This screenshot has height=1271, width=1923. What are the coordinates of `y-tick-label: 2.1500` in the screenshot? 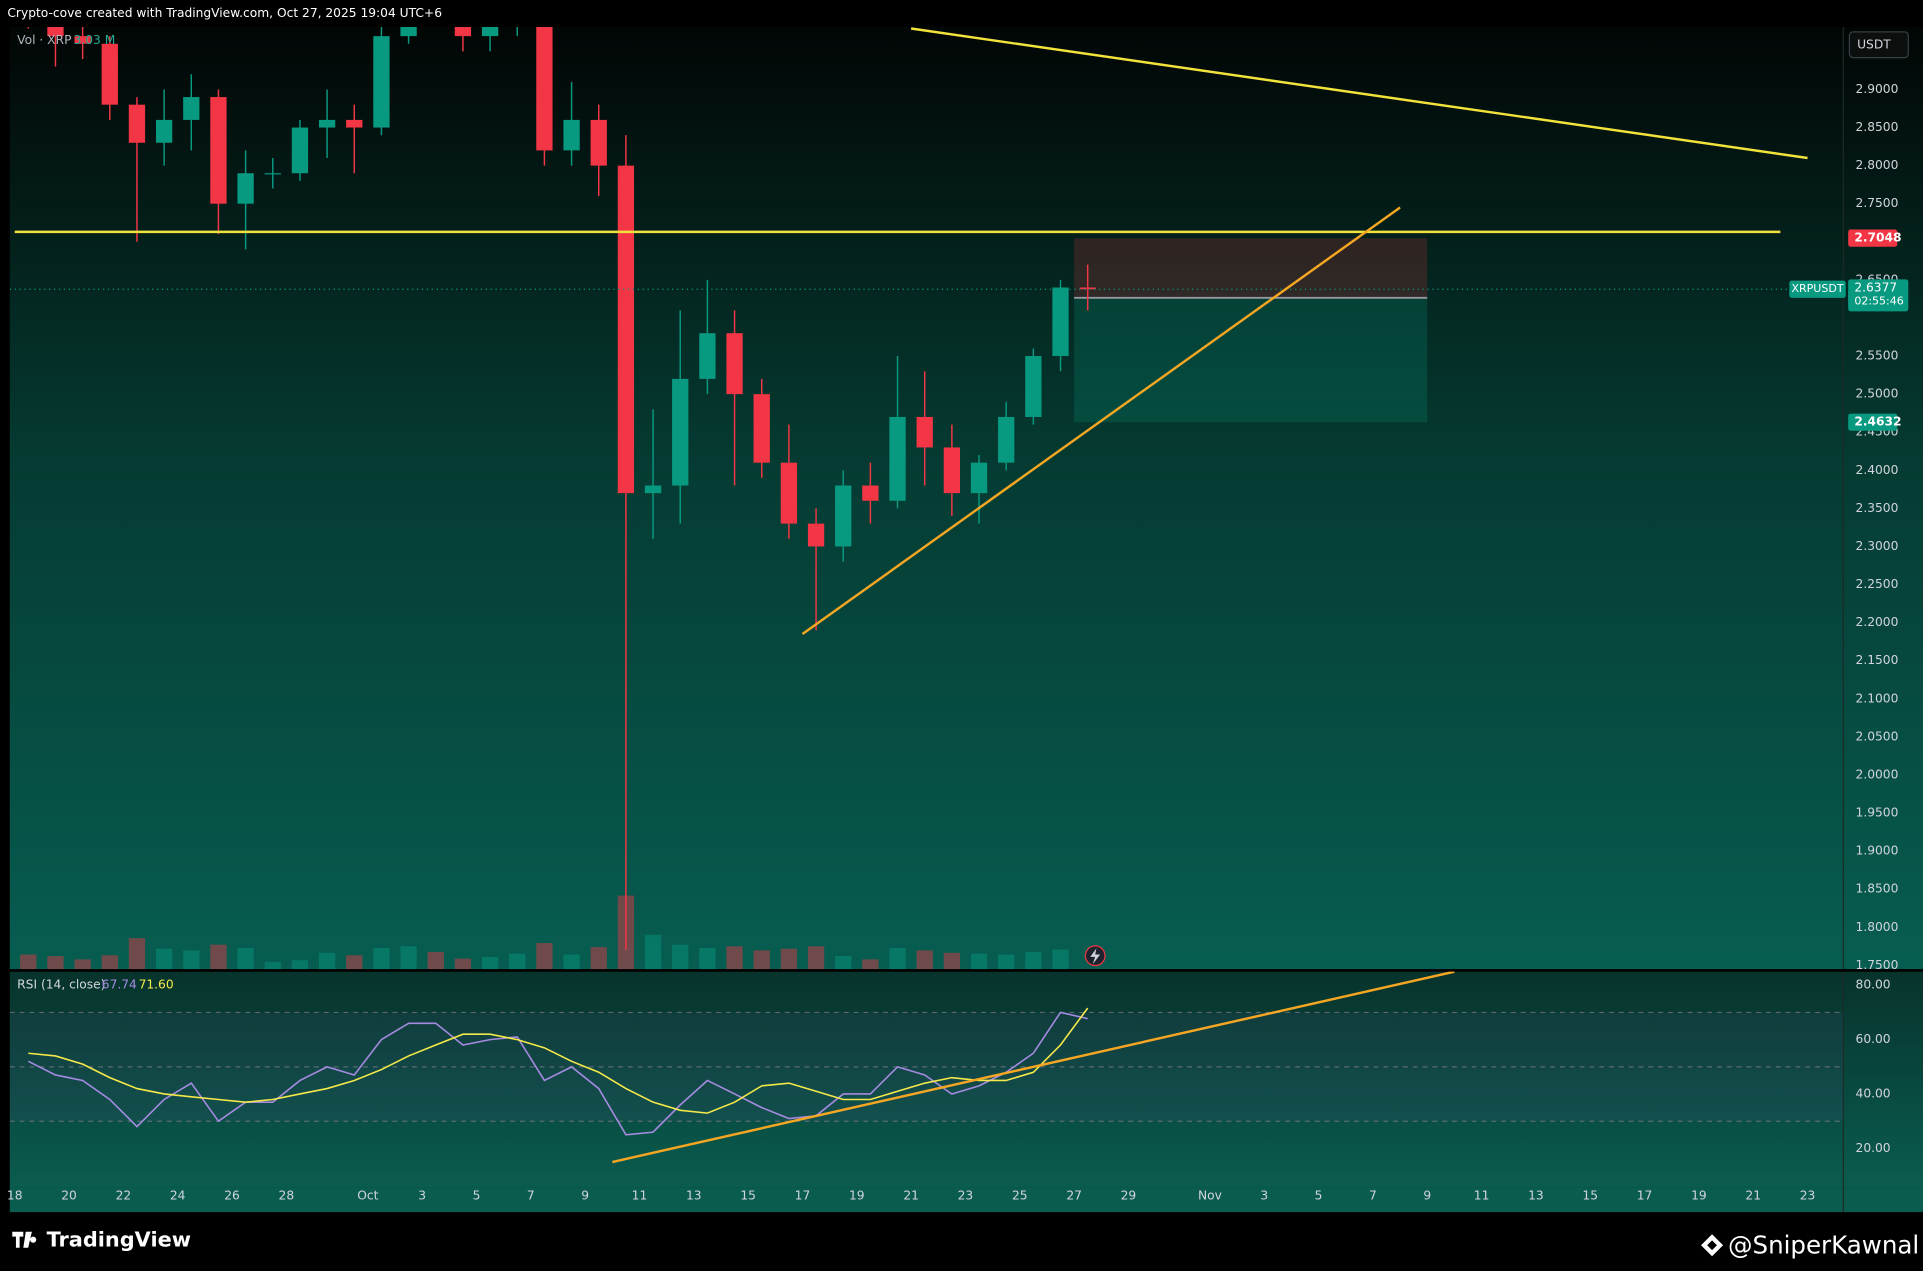 It's located at (1877, 660).